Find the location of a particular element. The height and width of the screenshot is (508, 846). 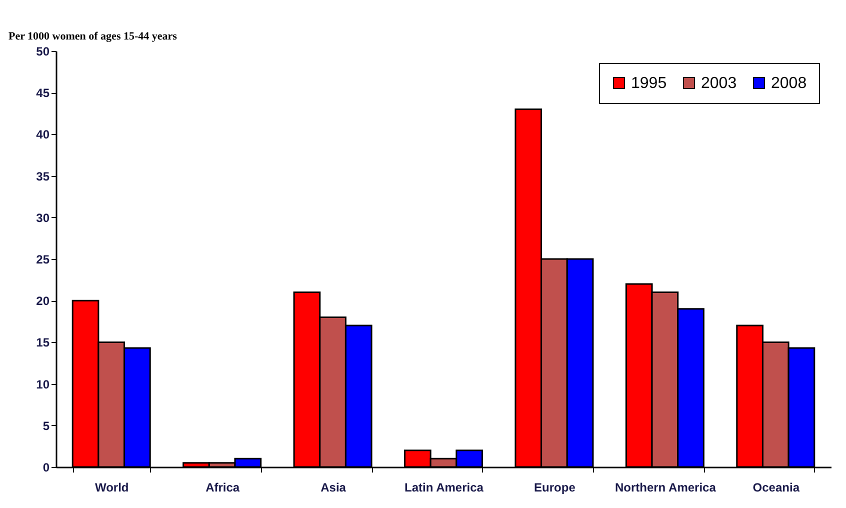

y-tick-label: 30 is located at coordinates (43, 217).